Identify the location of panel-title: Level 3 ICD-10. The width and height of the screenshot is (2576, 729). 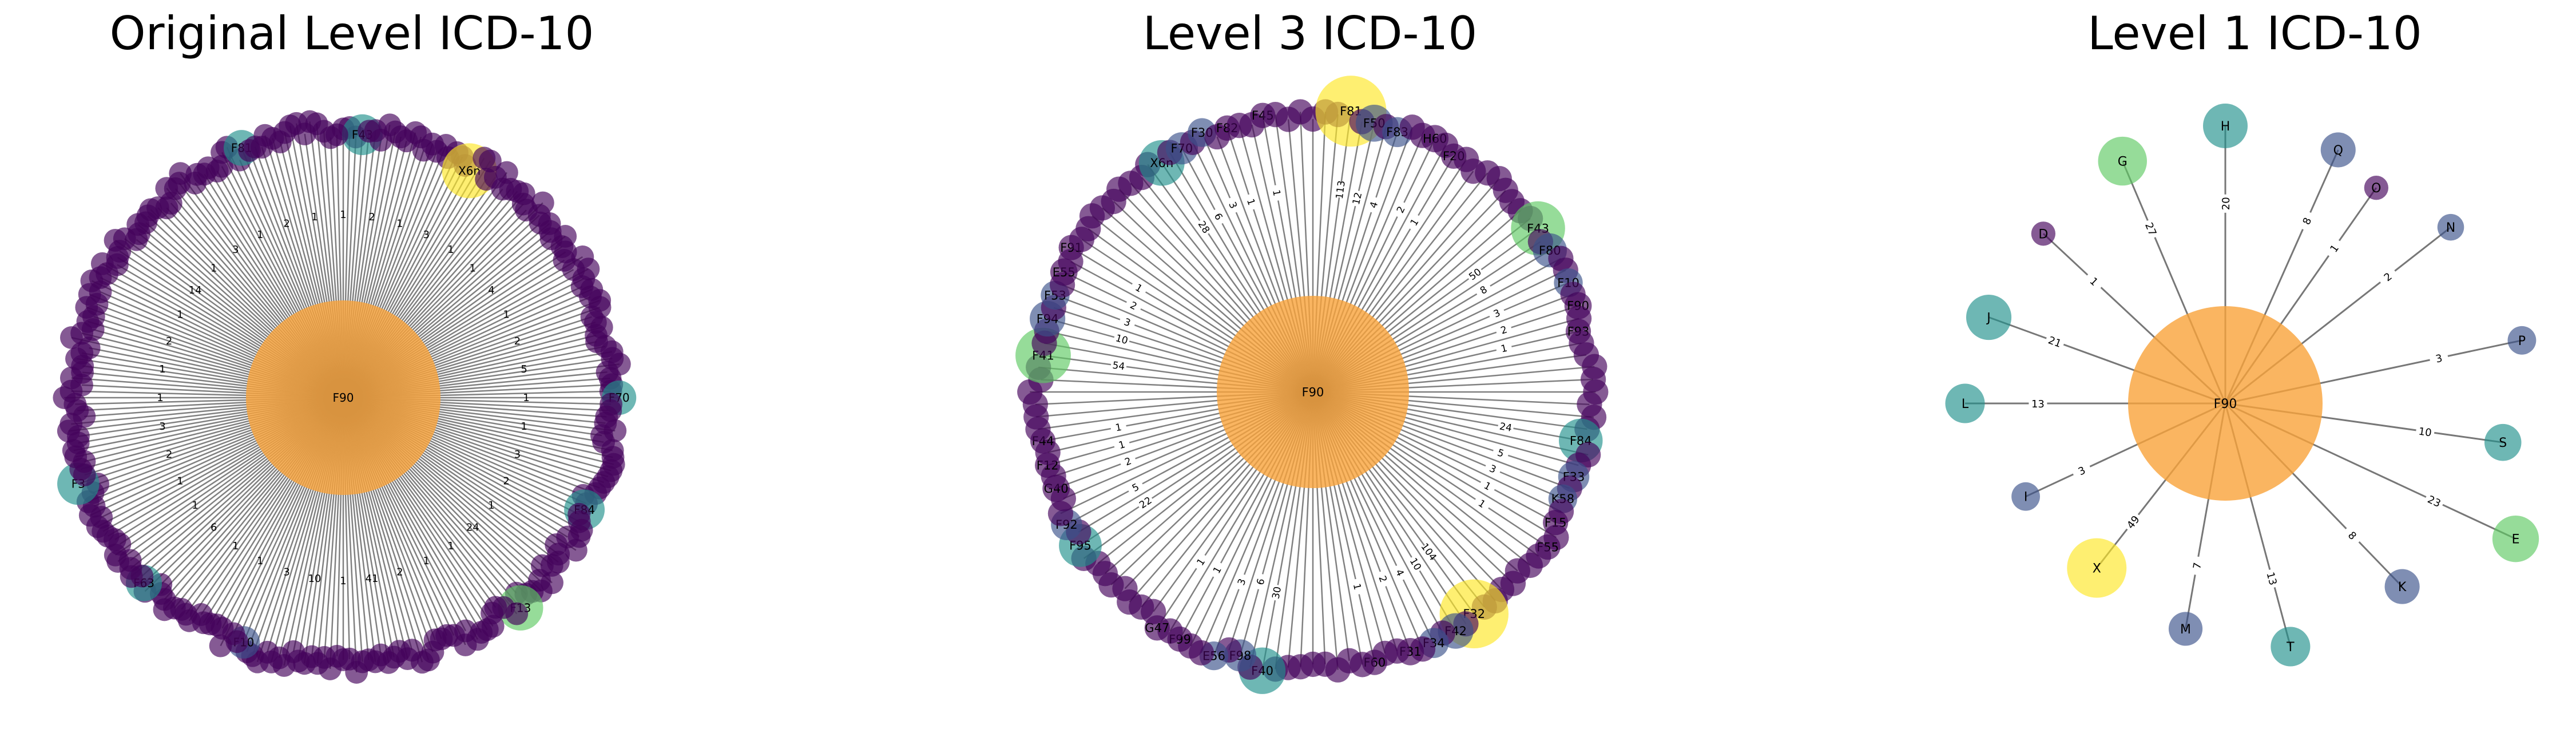
(1310, 33).